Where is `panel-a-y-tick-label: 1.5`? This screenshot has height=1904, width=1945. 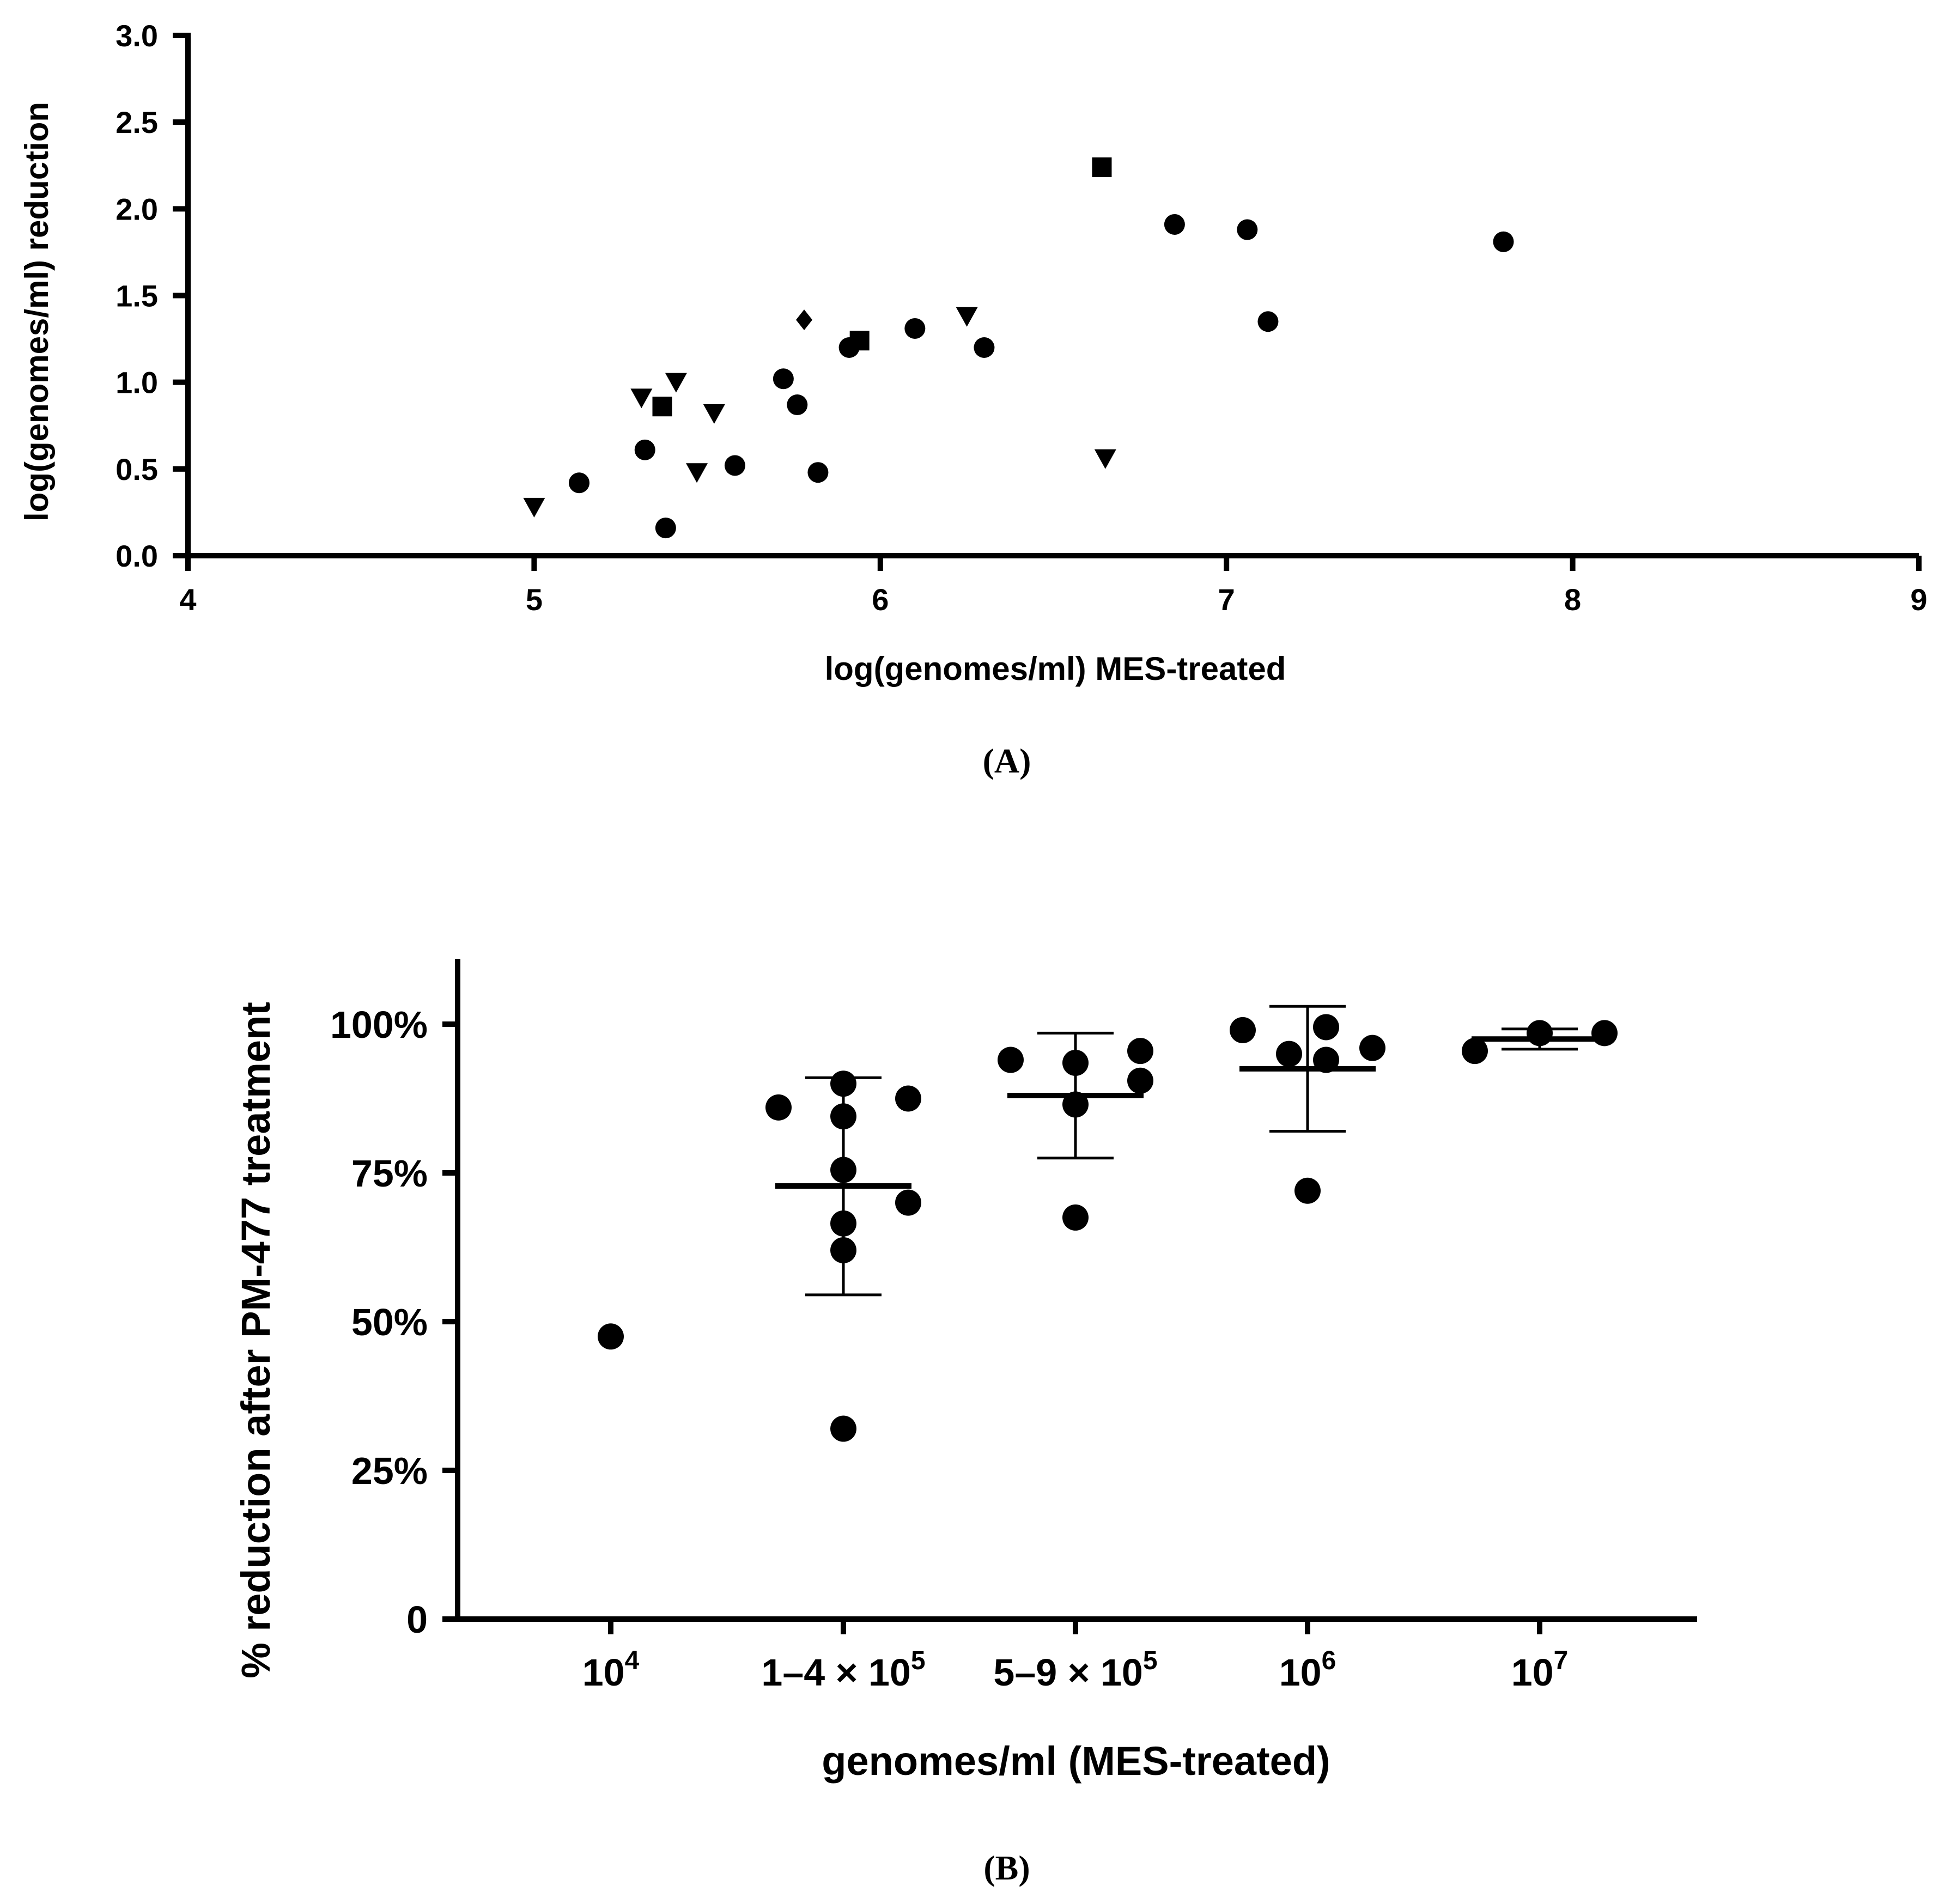 panel-a-y-tick-label: 1.5 is located at coordinates (137, 296).